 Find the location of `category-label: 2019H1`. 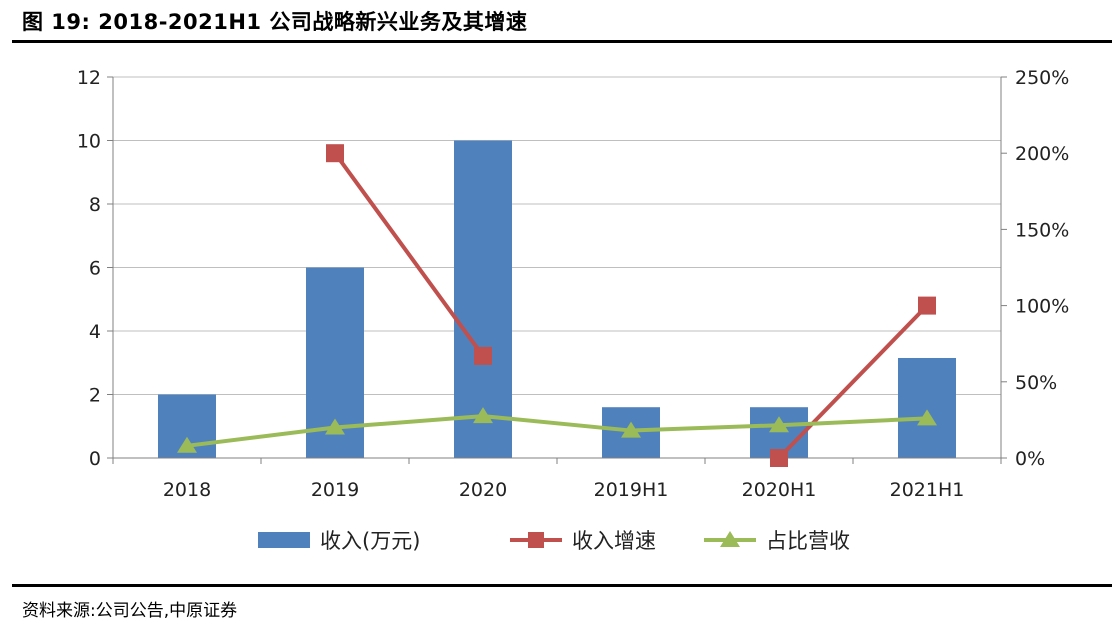

category-label: 2019H1 is located at coordinates (631, 490).